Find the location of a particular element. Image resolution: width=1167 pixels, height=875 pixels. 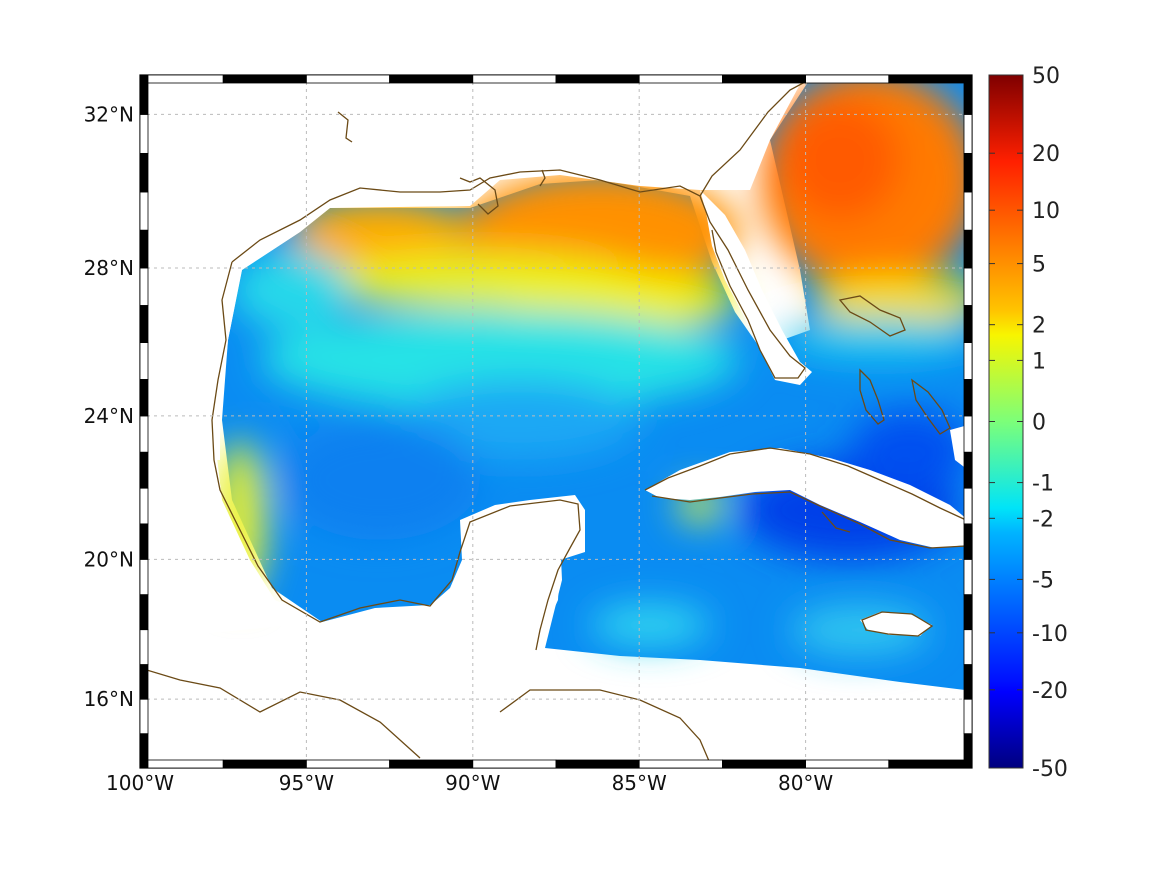

lat-tick-label-3: 20°N is located at coordinates (109, 559).